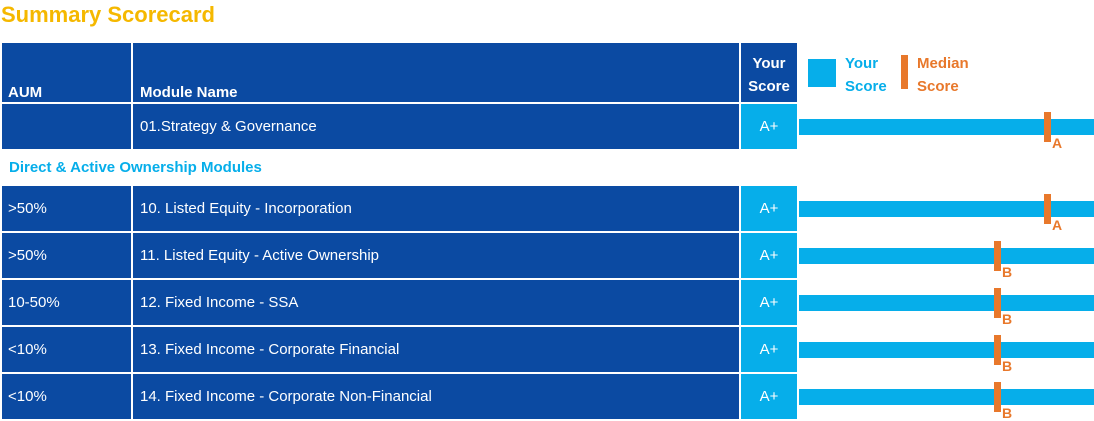  I want to click on your-score-header: Your Score, so click(769, 72).